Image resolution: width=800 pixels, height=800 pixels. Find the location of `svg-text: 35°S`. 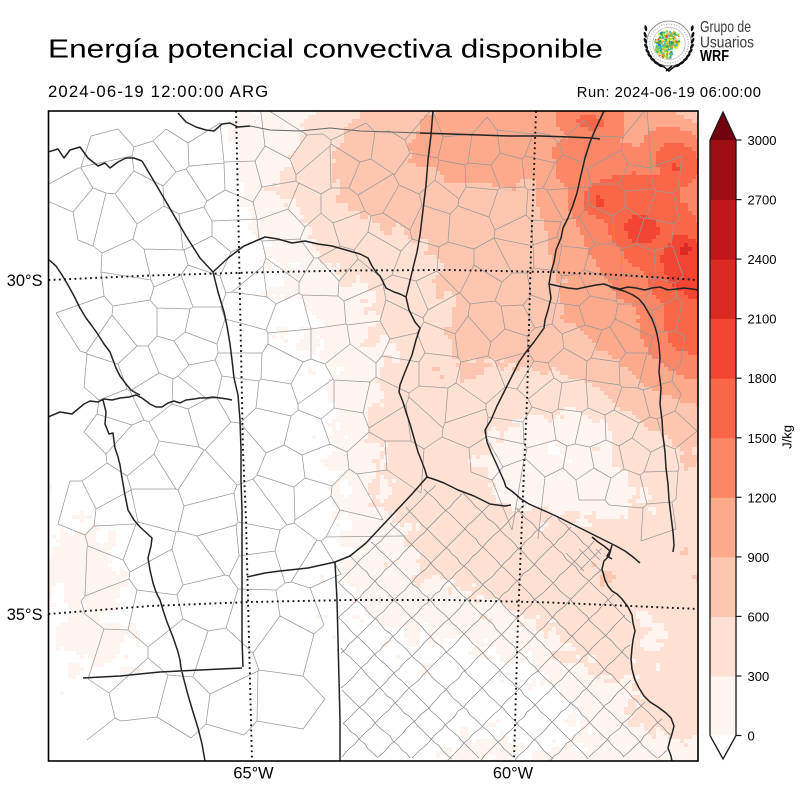

svg-text: 35°S is located at coordinates (25, 615).